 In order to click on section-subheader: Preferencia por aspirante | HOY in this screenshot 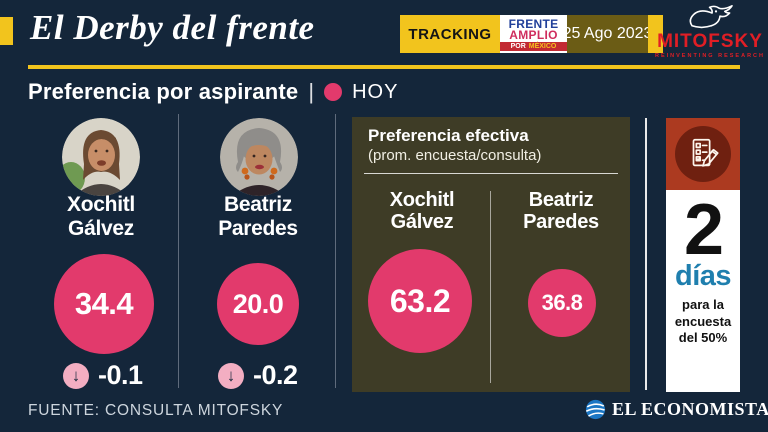, I will do `click(213, 92)`.